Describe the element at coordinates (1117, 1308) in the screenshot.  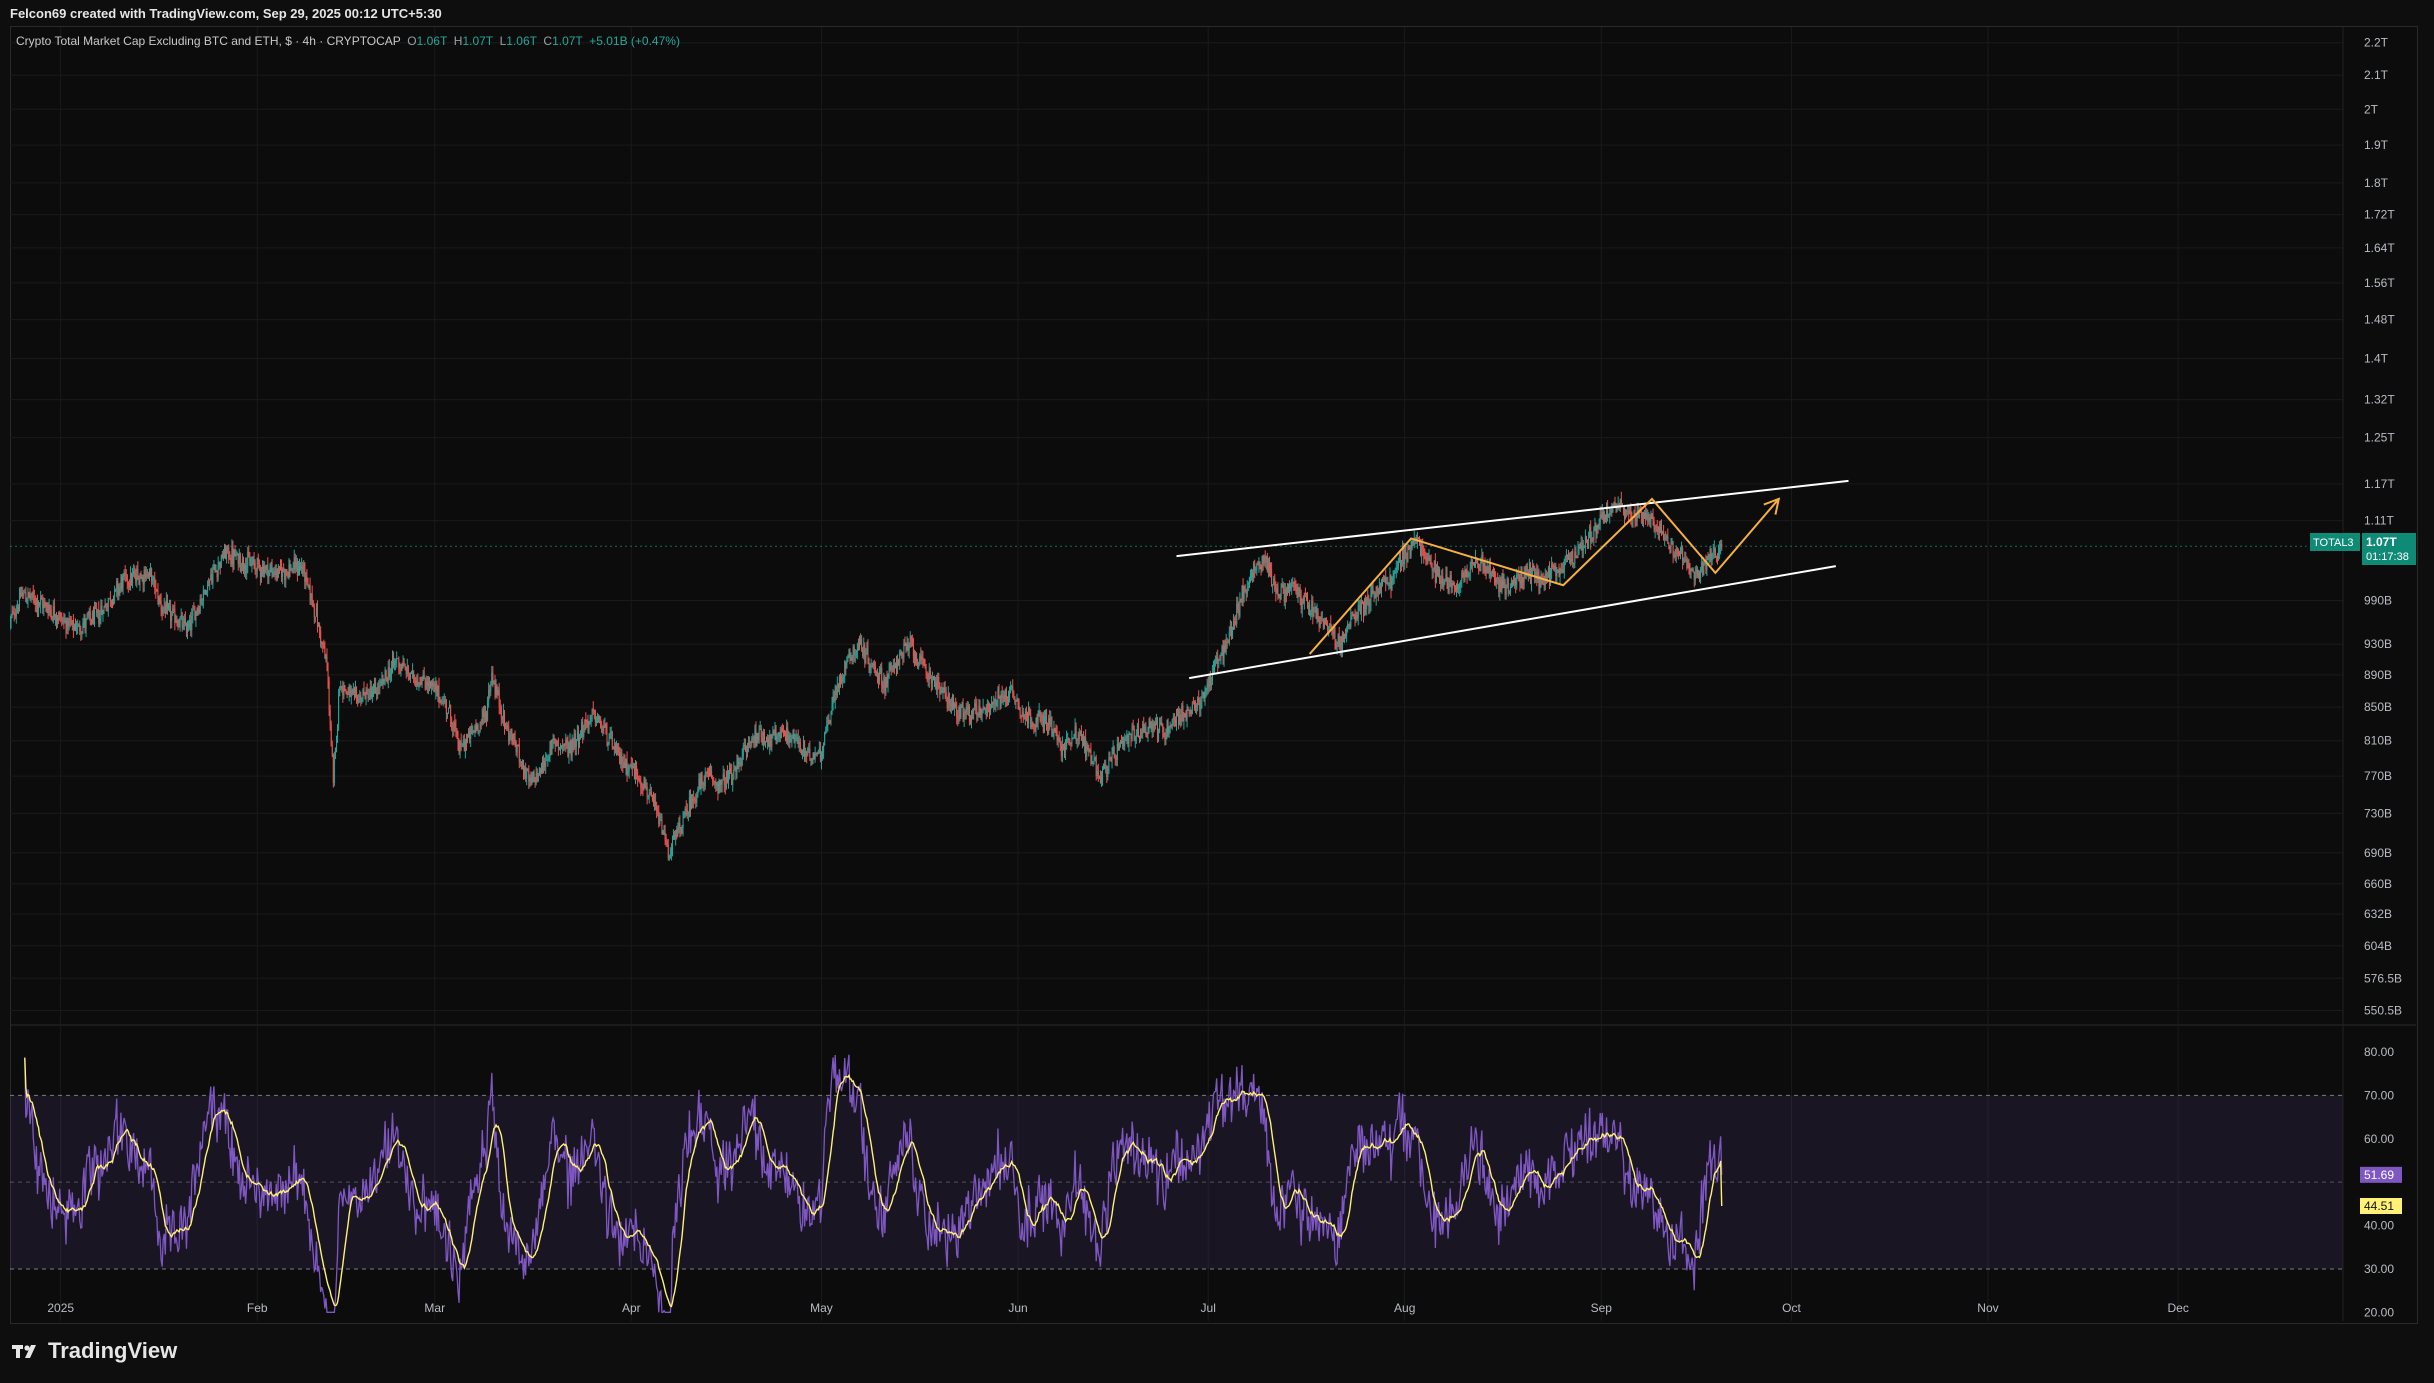
I see `time-axis: 2025 Feb Mar Apr May Jun Jul Aug Sep Oct Nov Dec` at that location.